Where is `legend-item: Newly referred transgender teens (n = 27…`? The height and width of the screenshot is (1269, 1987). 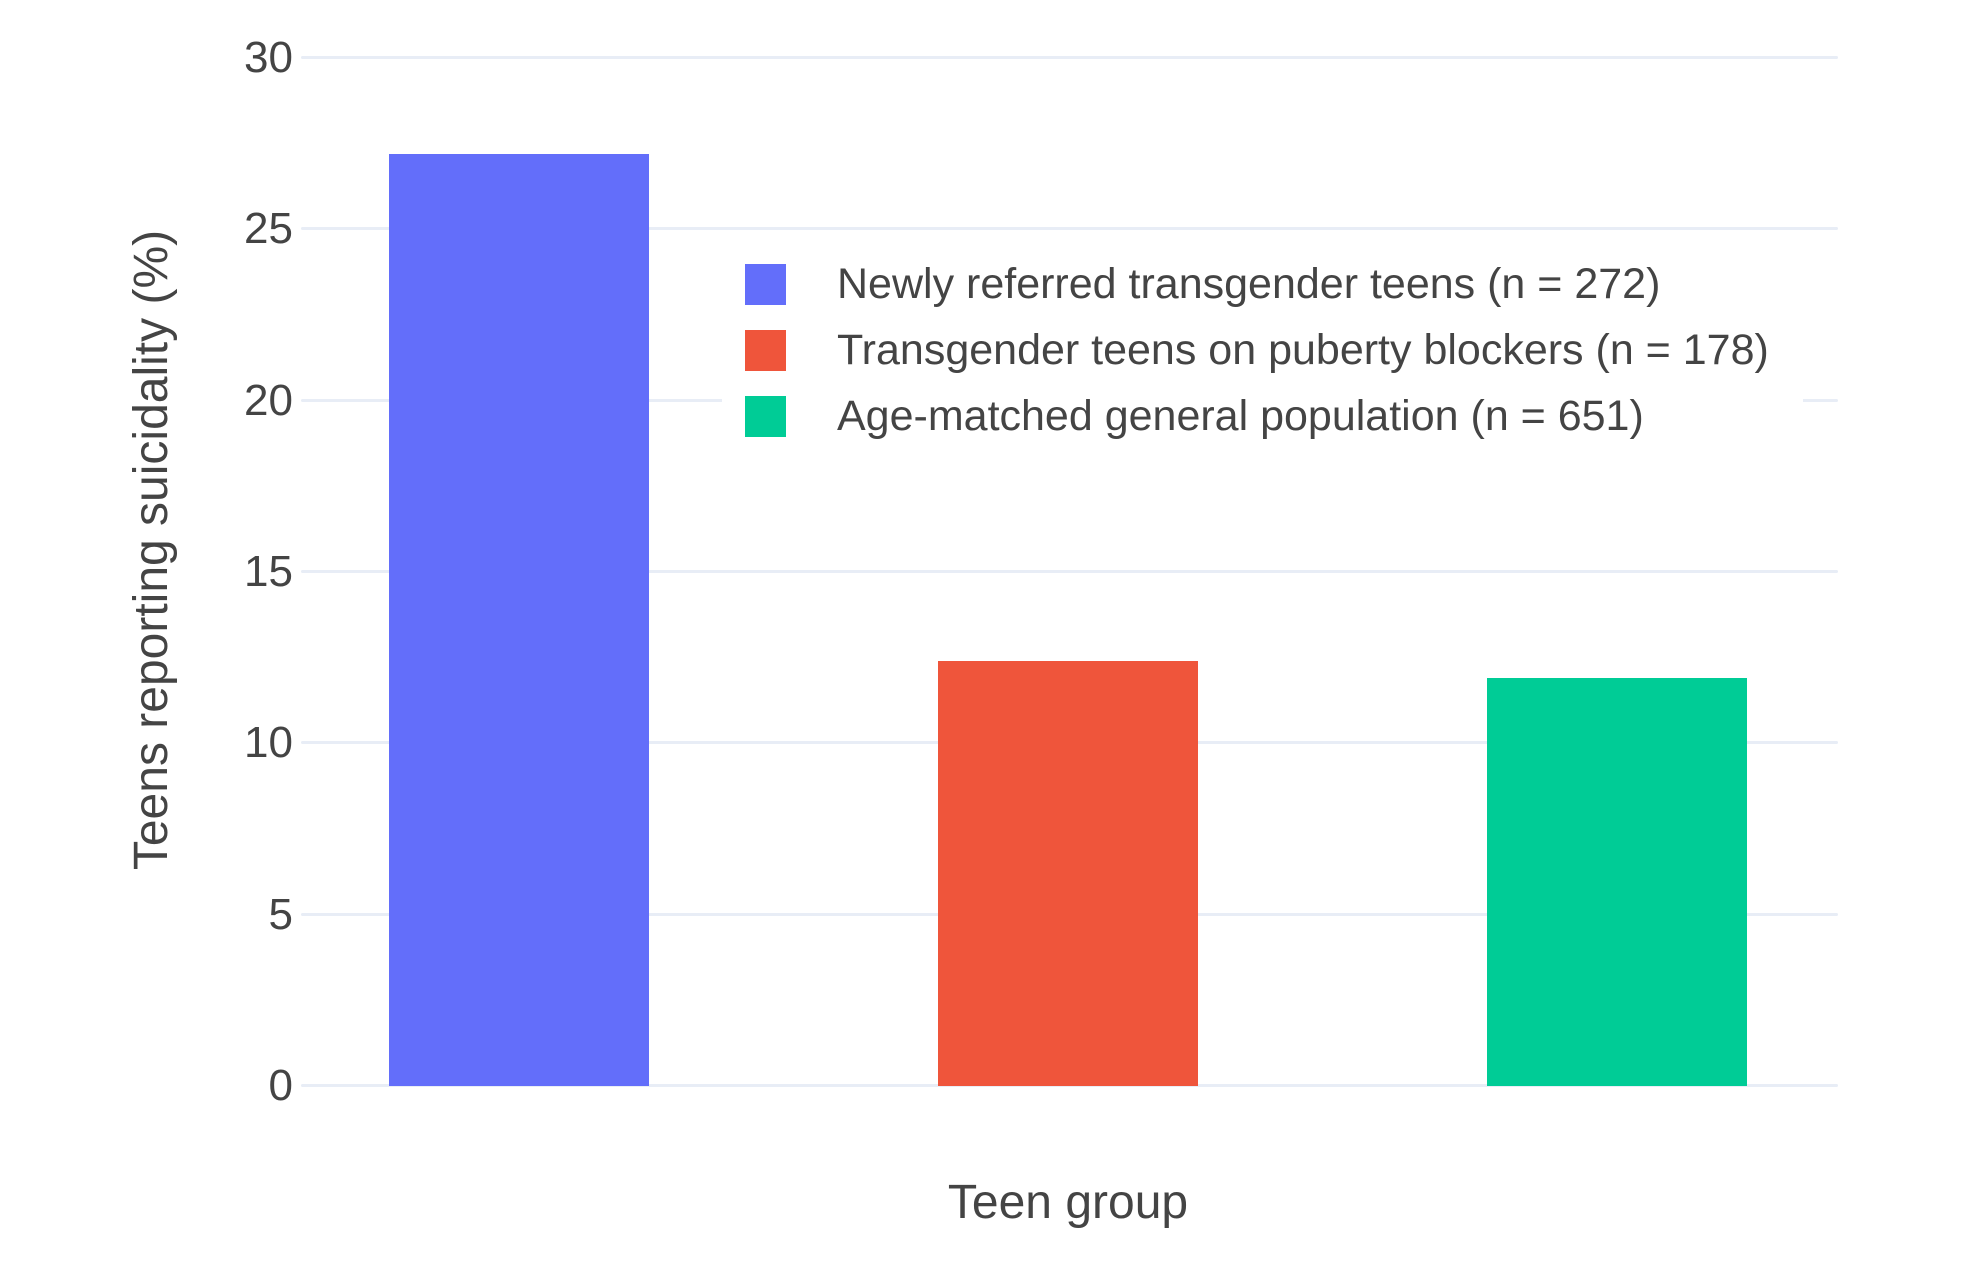 legend-item: Newly referred transgender teens (n = 27… is located at coordinates (1257, 284).